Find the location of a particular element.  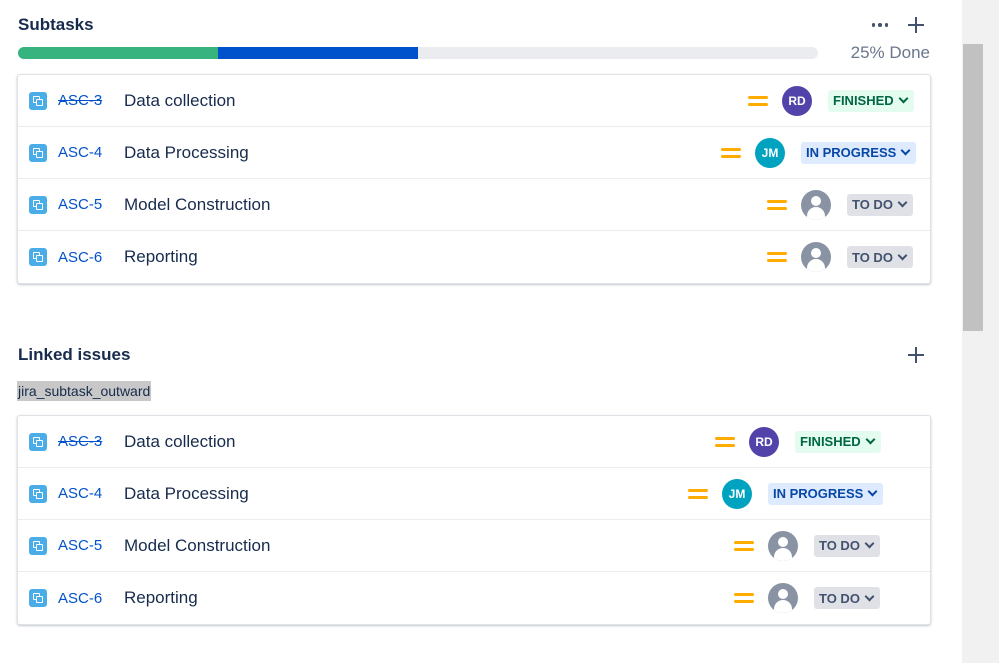

linked-issues-actions is located at coordinates (916, 355).